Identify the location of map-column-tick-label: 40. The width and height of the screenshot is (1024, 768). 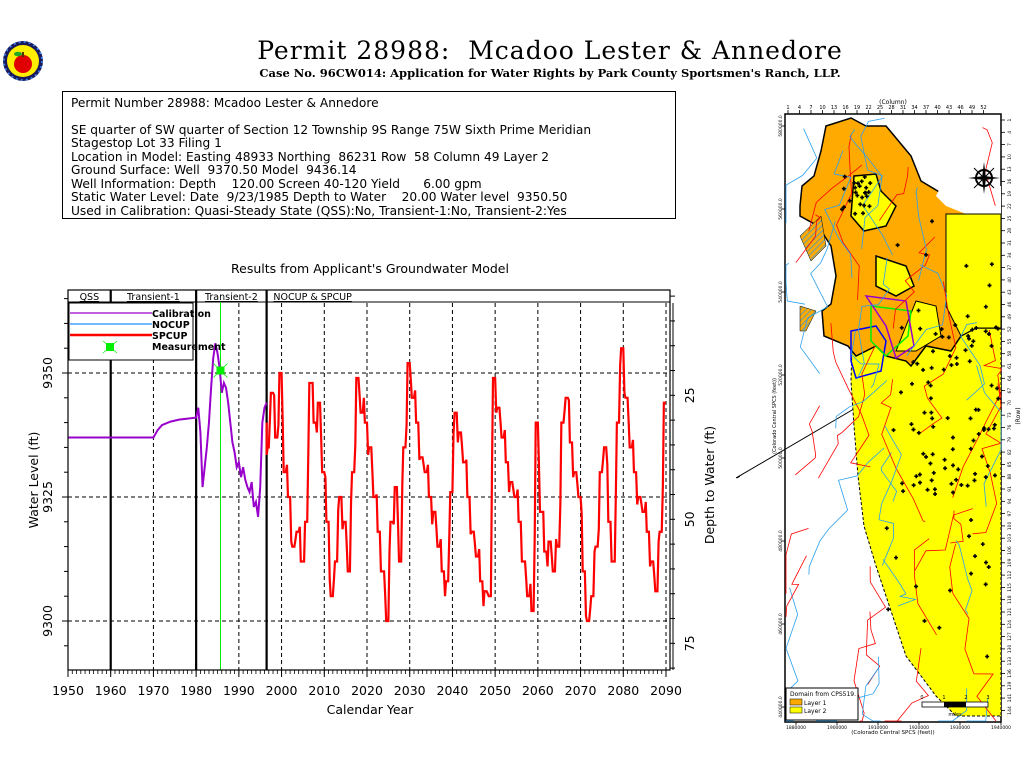
(937, 108).